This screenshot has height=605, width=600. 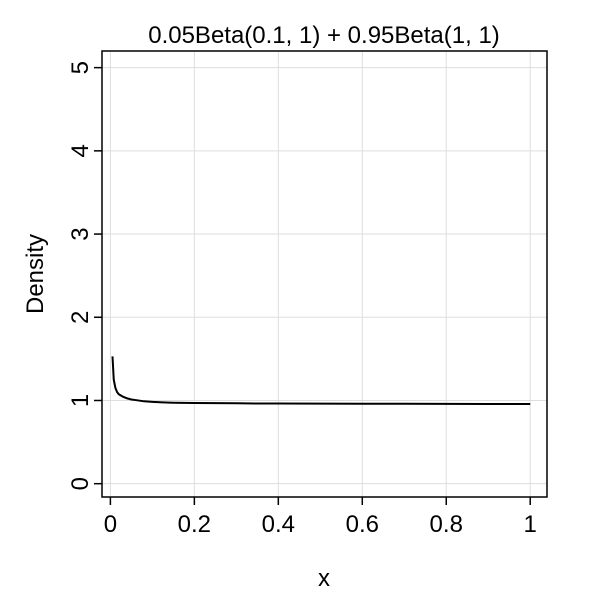 I want to click on y-tick-label: 1, so click(x=80, y=400).